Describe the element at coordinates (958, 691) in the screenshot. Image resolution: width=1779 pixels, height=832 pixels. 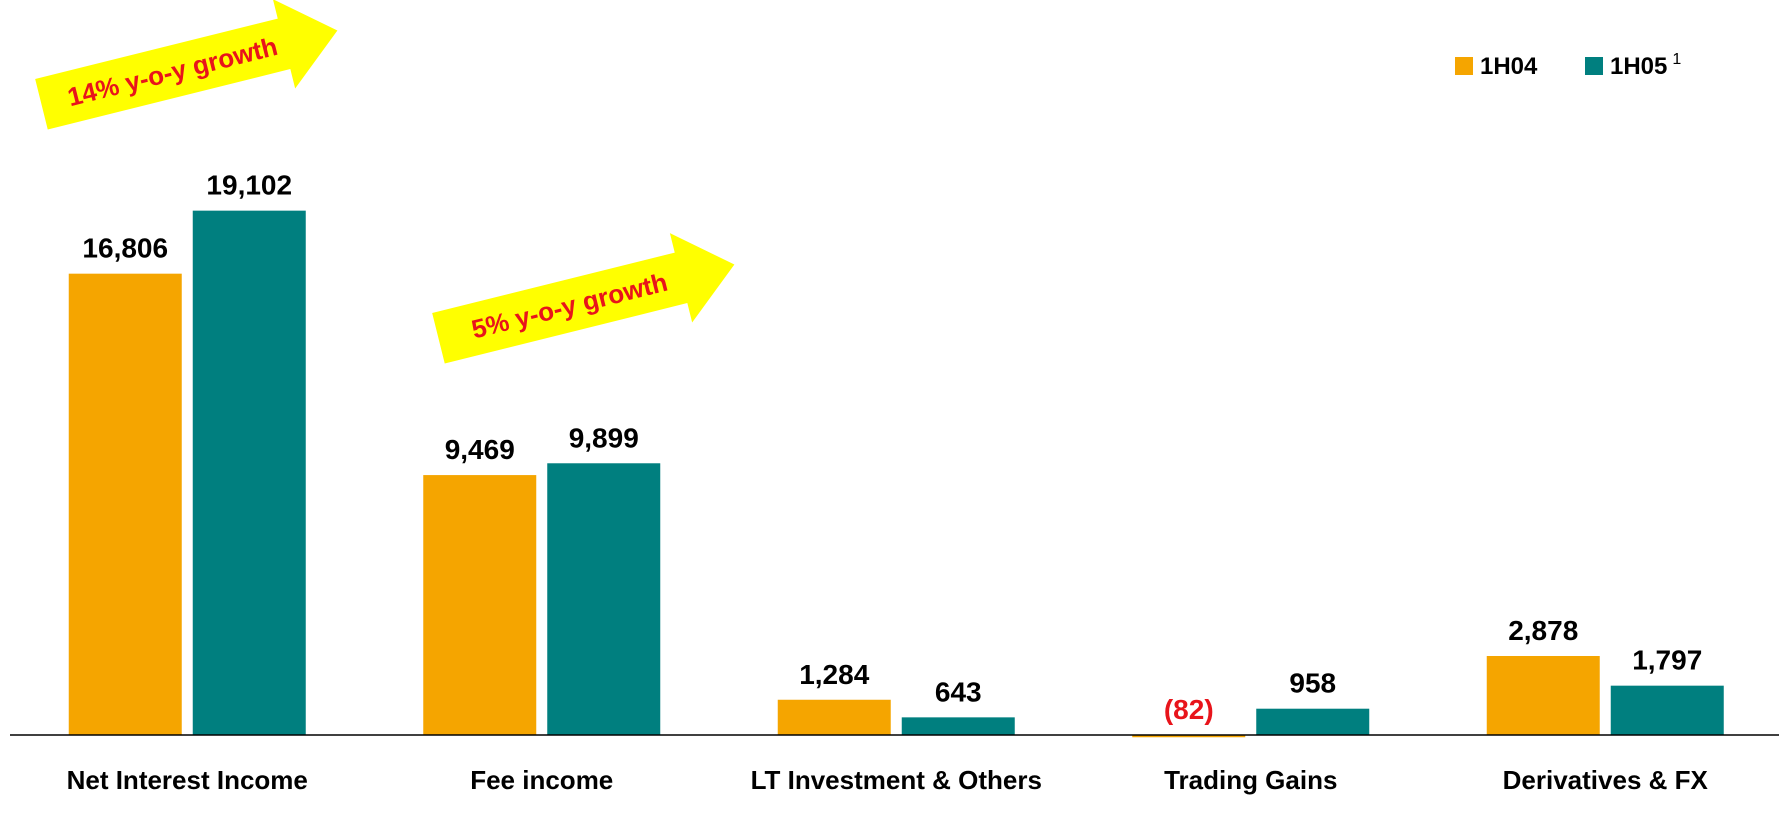
I see `value-label: 643` at that location.